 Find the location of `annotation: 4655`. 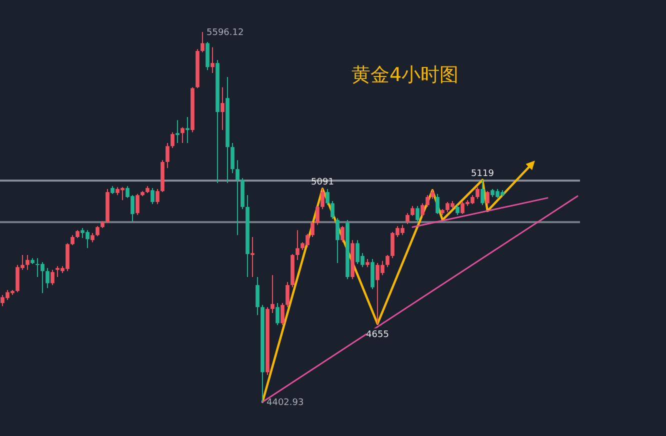

annotation: 4655 is located at coordinates (377, 335).